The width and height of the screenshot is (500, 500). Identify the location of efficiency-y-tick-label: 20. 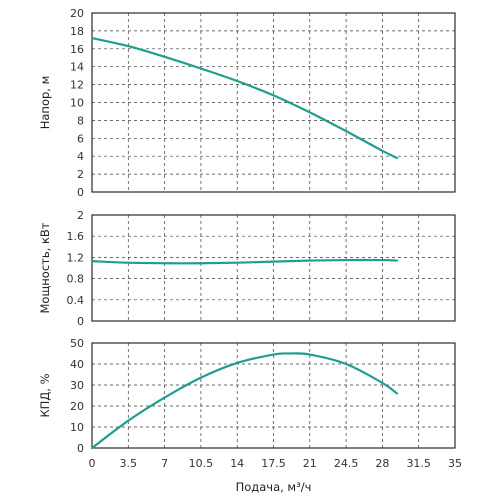
(77, 406).